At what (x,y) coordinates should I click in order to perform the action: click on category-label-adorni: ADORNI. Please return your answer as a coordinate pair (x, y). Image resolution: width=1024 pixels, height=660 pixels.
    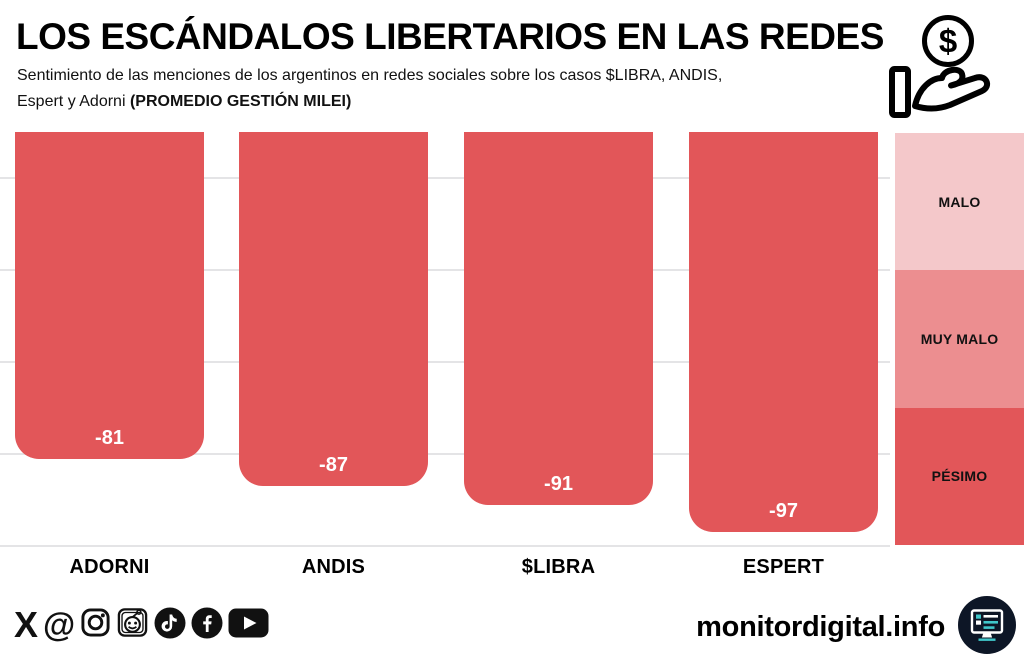
    Looking at the image, I should click on (109, 567).